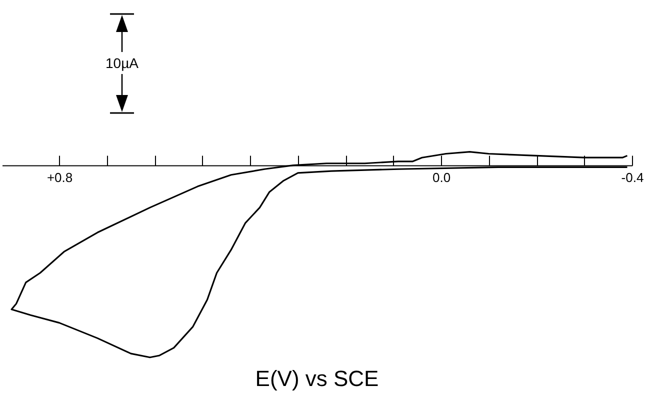  What do you see at coordinates (123, 63) in the screenshot?
I see `text: 10µA` at bounding box center [123, 63].